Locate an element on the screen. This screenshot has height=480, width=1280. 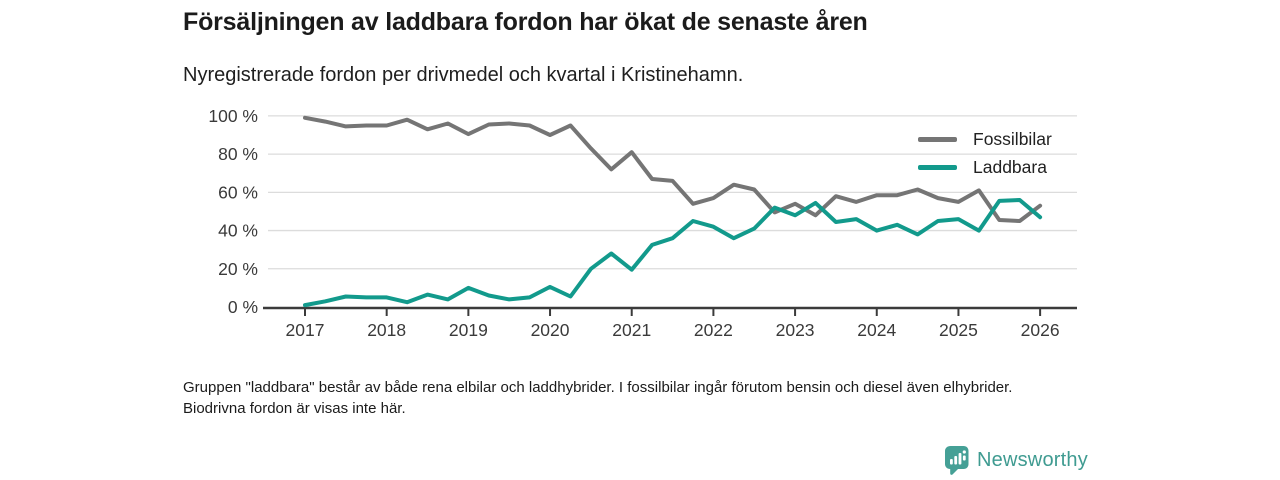
chart-legend: Fossilbilar Laddbara is located at coordinates (985, 153).